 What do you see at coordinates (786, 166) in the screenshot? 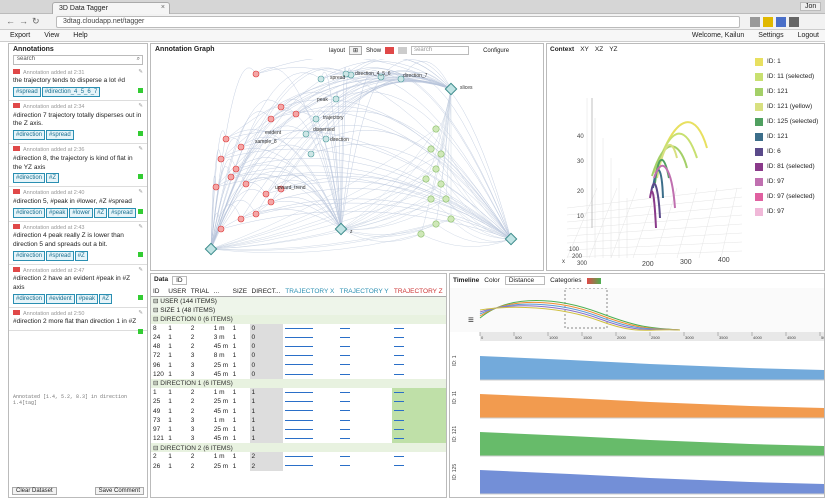
I see `legend-item: ID: 81 (selected)` at bounding box center [786, 166].